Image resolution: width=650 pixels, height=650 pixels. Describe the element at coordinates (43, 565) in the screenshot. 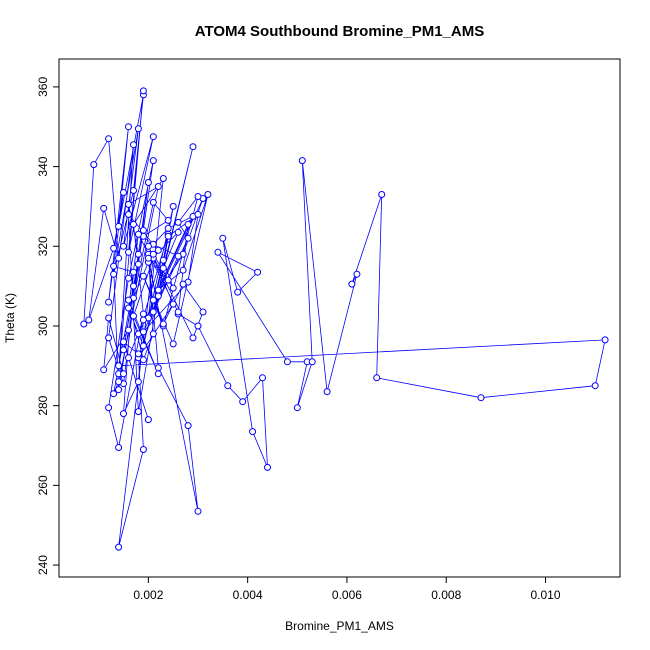

I see `y-tick-label: 240` at that location.